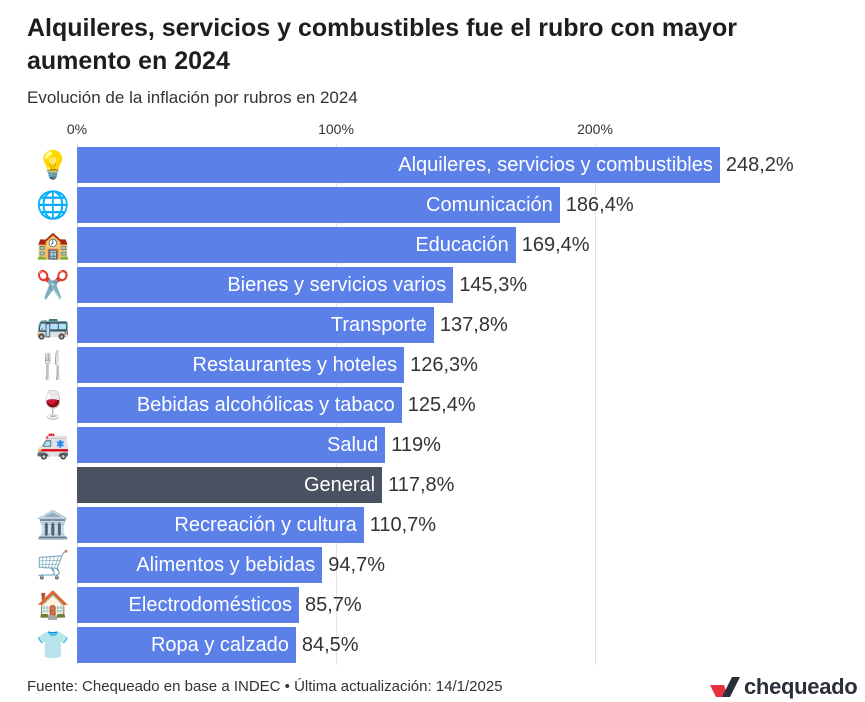 This screenshot has width=865, height=702. What do you see at coordinates (353, 445) in the screenshot?
I see `bar-category-label: Salud` at bounding box center [353, 445].